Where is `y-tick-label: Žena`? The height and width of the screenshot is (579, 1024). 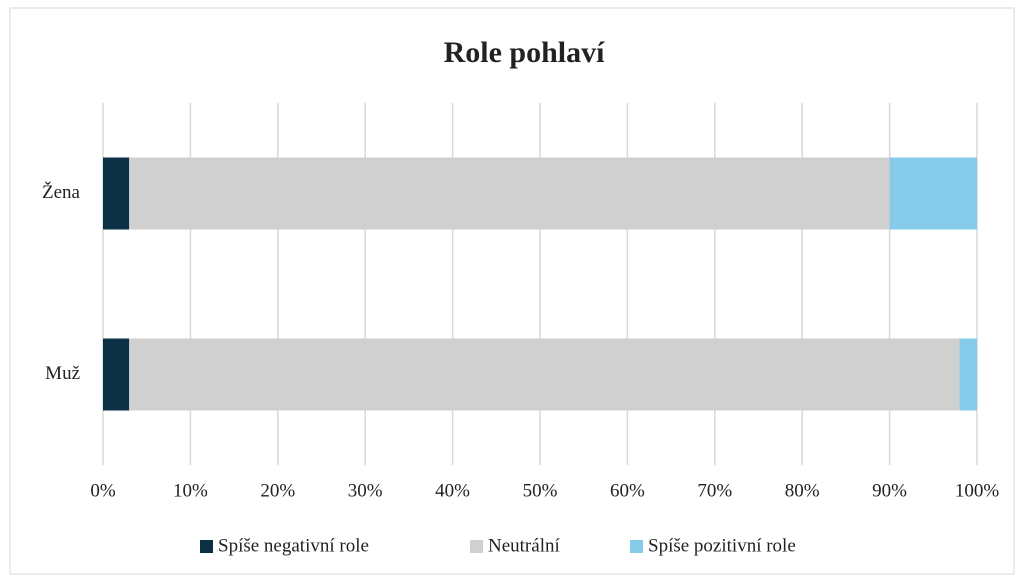
y-tick-label: Žena is located at coordinates (61, 192).